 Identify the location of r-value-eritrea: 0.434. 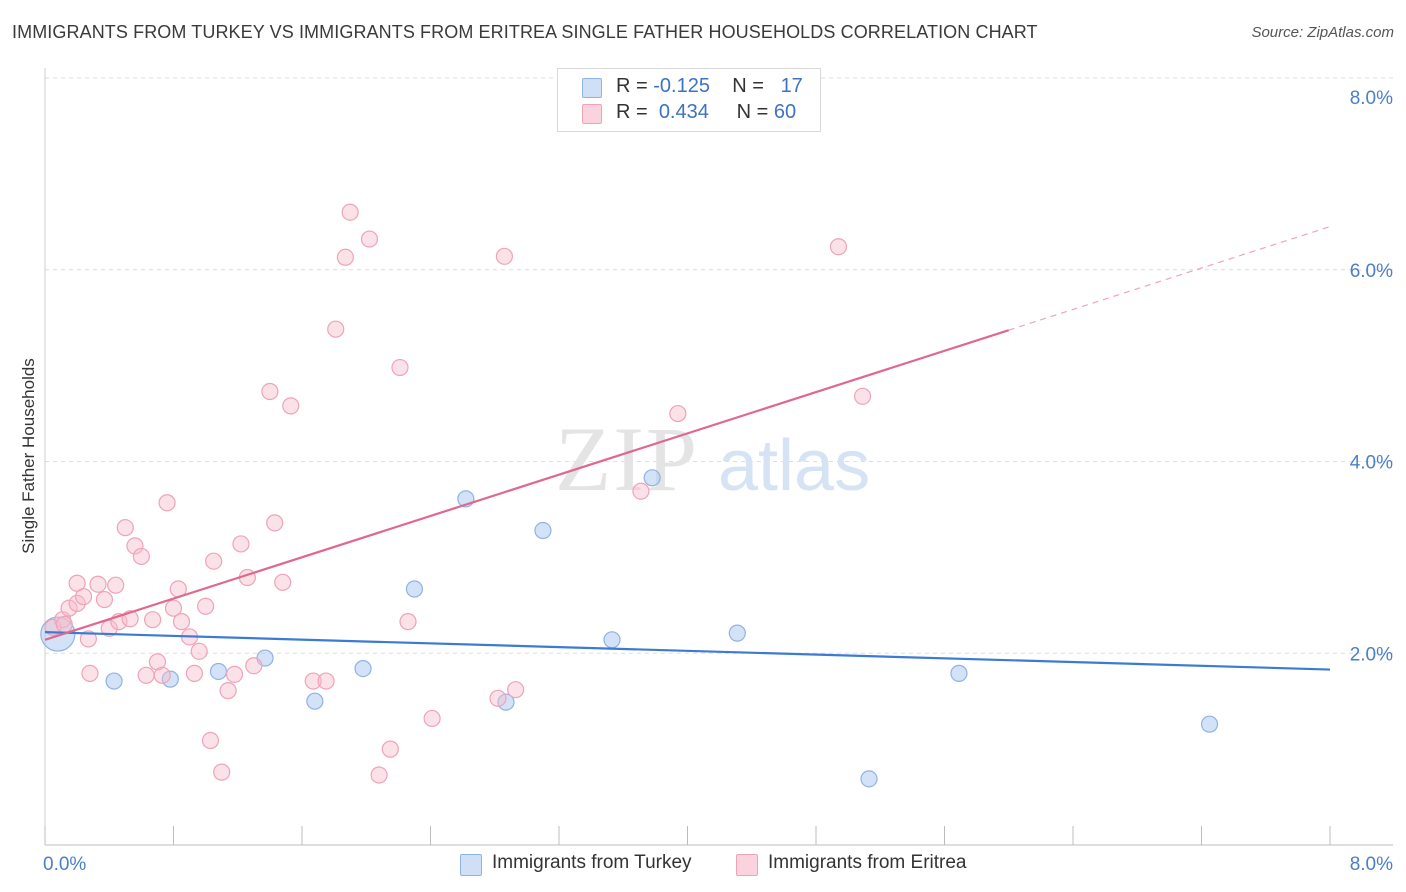
(683, 112).